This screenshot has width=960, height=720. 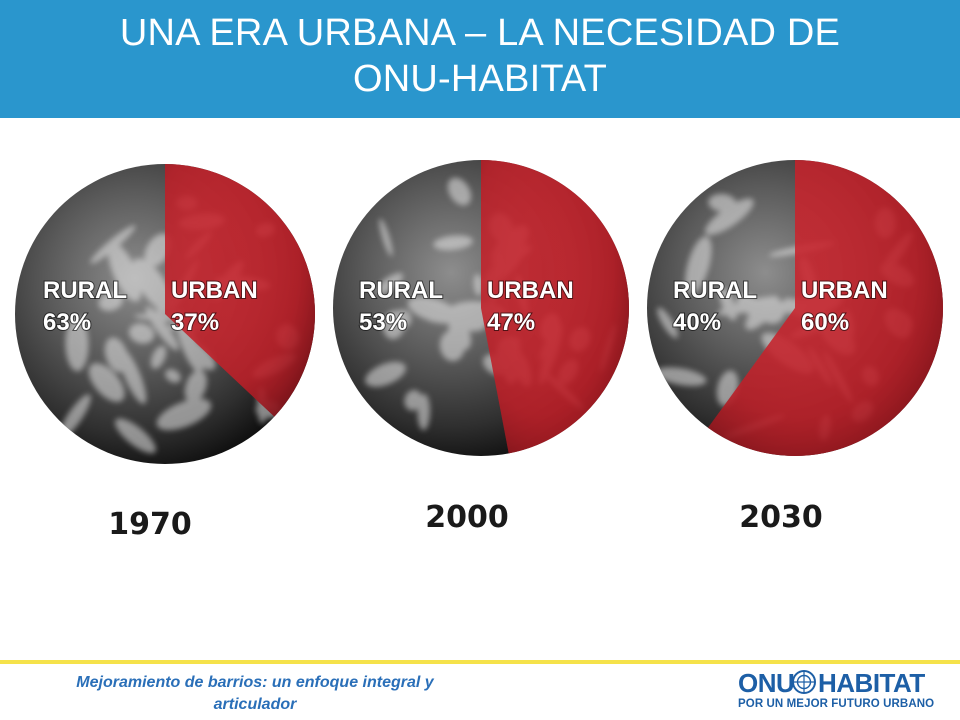 I want to click on rural-percent-1970: 63%, so click(x=67, y=322).